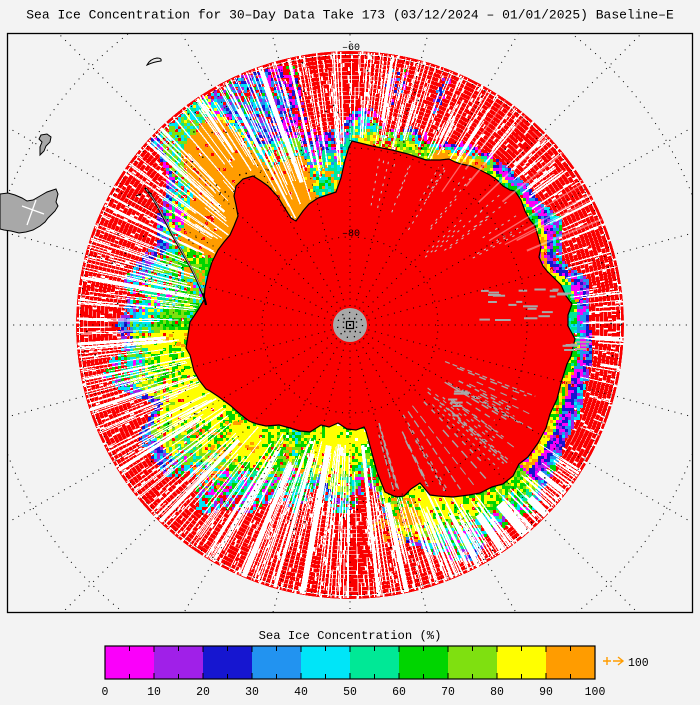 Image resolution: width=700 pixels, height=705 pixels. What do you see at coordinates (154, 692) in the screenshot?
I see `svg-text: 10` at bounding box center [154, 692].